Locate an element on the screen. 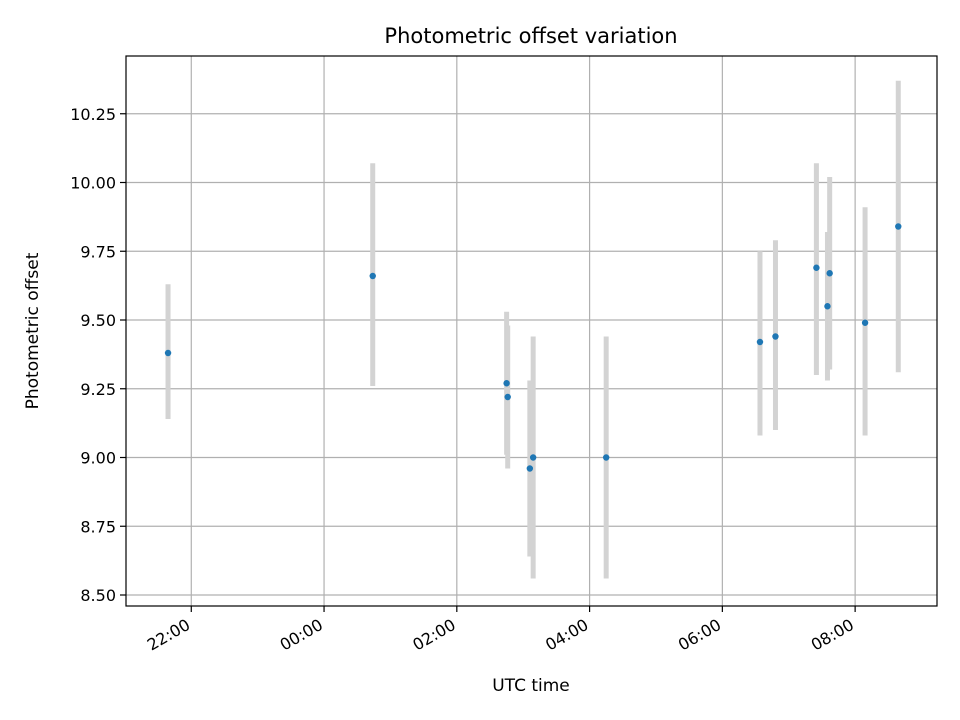 This screenshot has width=960, height=720. x-tick-label: 04:00 is located at coordinates (566, 635).